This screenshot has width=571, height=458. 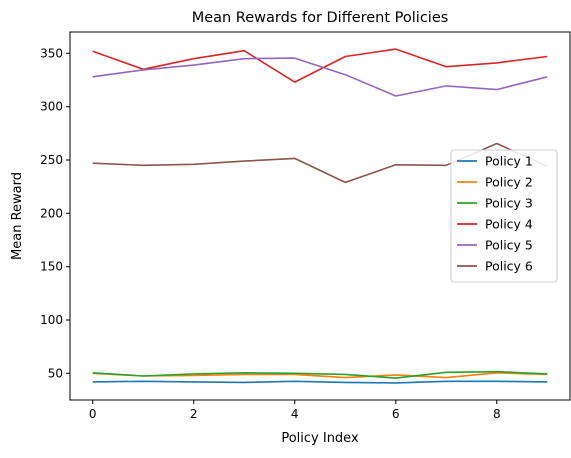 I want to click on x-tick-label: 0, so click(x=93, y=414).